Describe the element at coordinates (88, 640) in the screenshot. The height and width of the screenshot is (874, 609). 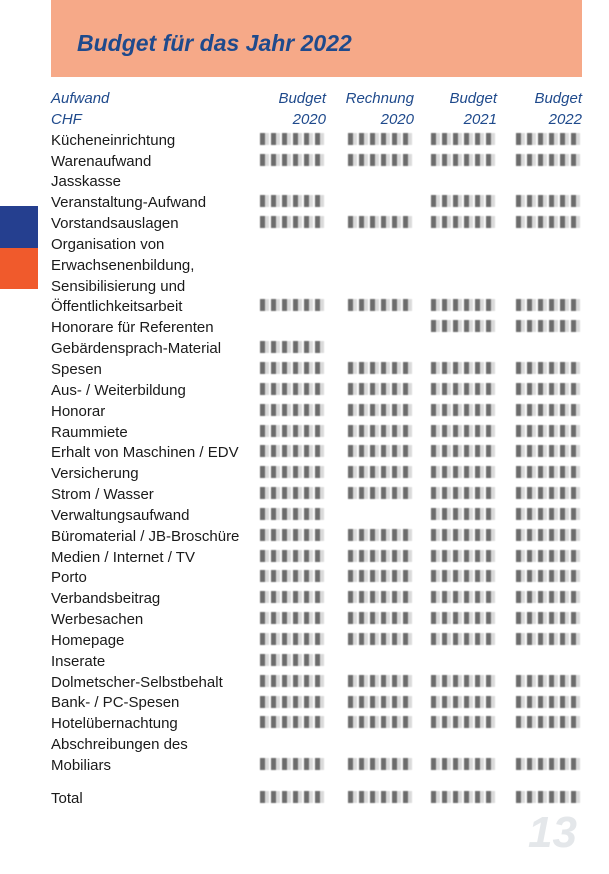
I see `row-label: Homepage` at that location.